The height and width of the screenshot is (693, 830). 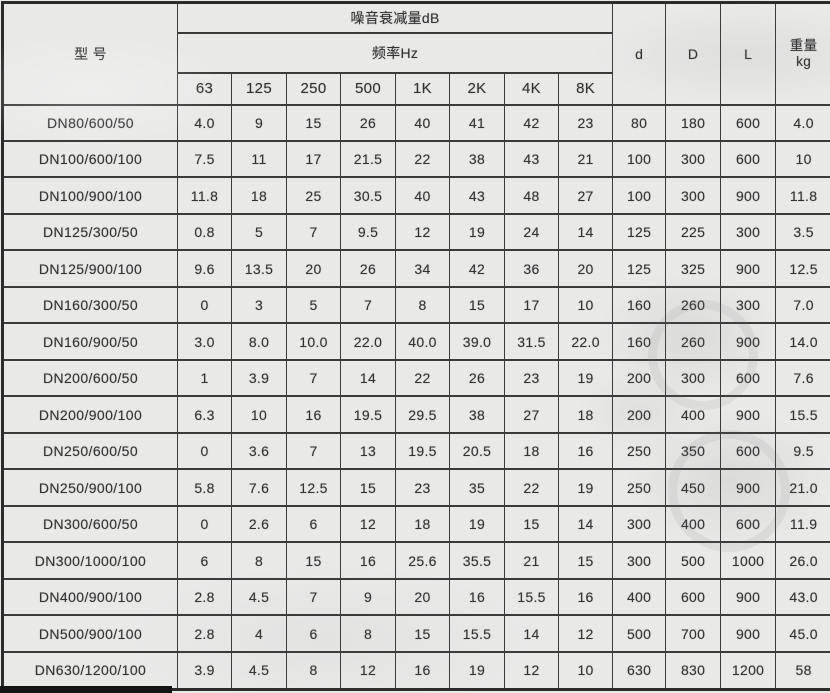 What do you see at coordinates (802, 232) in the screenshot?
I see `weight-cell: 3.5` at bounding box center [802, 232].